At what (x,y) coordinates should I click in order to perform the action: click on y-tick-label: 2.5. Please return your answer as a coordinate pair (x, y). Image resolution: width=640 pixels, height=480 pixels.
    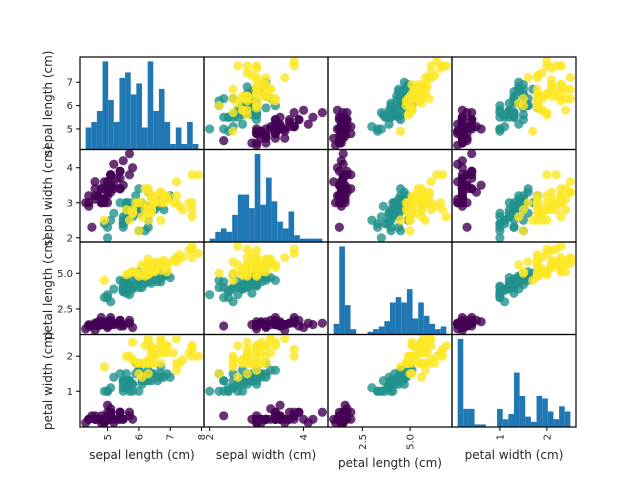
    Looking at the image, I should click on (65, 309).